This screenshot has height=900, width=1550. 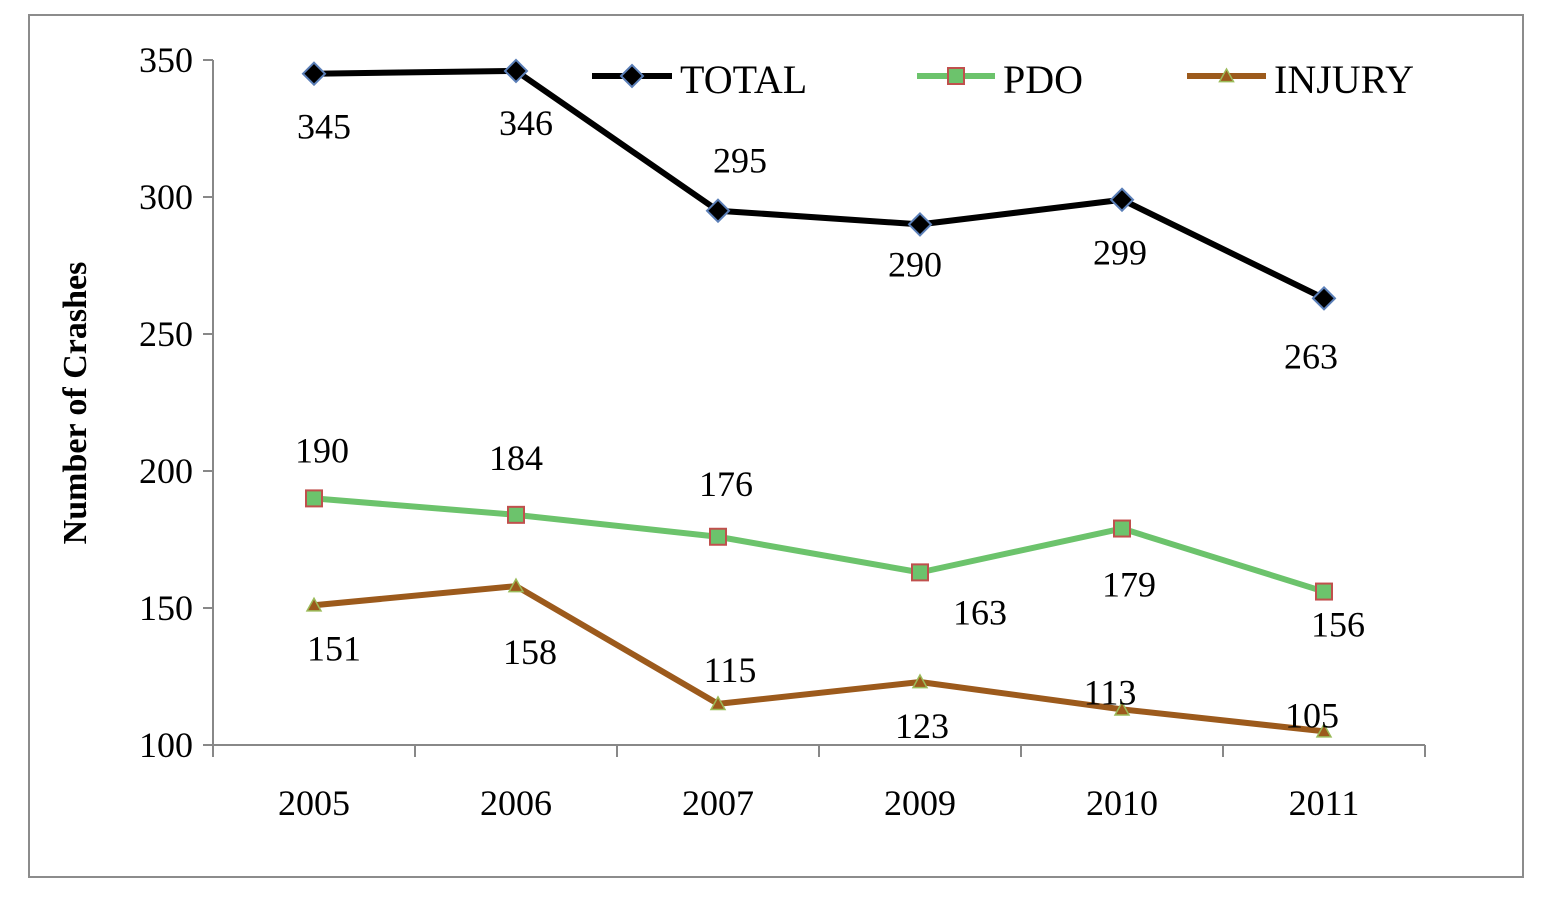 What do you see at coordinates (1043, 79) in the screenshot?
I see `legend-label-pdo: PDO` at bounding box center [1043, 79].